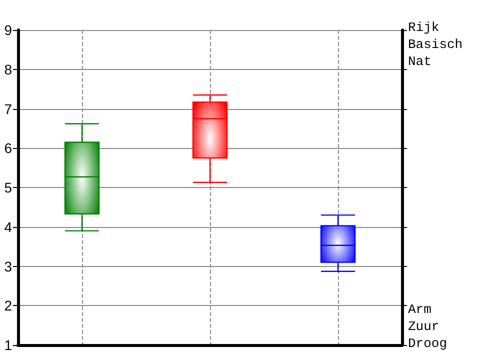 The width and height of the screenshot is (500, 360). I want to click on text: Nat, so click(420, 61).